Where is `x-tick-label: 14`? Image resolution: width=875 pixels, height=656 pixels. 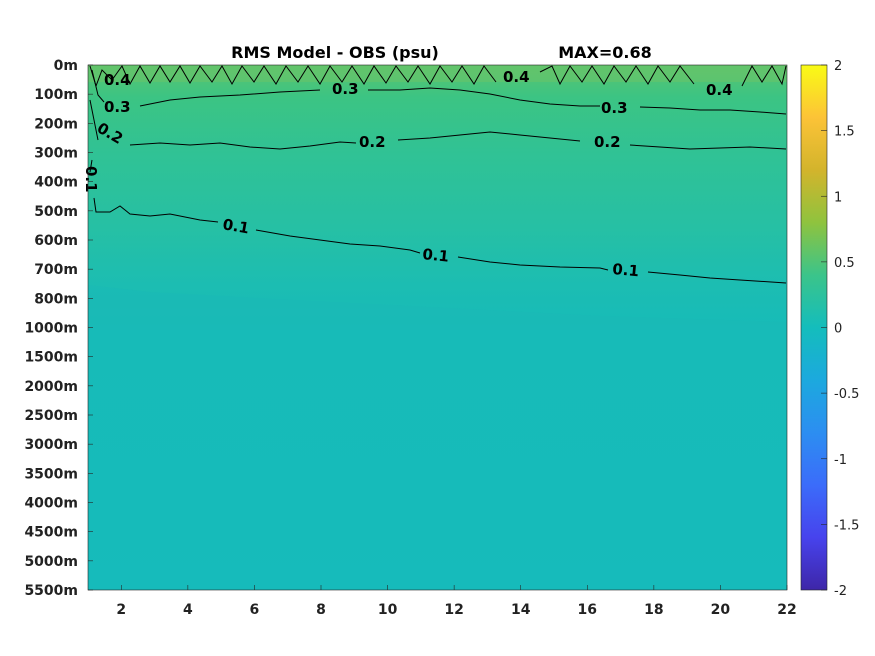
x-tick-label: 14 is located at coordinates (521, 610).